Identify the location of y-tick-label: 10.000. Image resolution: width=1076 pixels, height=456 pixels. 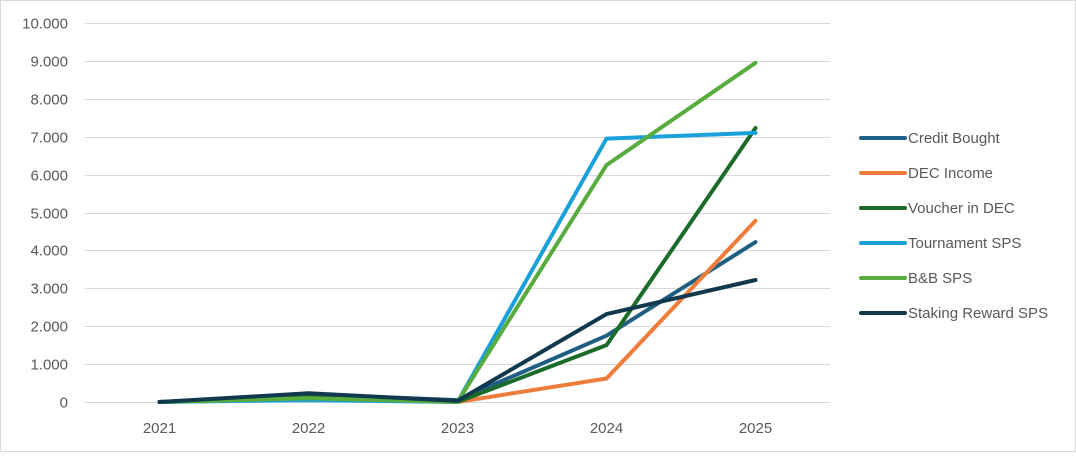
(45, 24).